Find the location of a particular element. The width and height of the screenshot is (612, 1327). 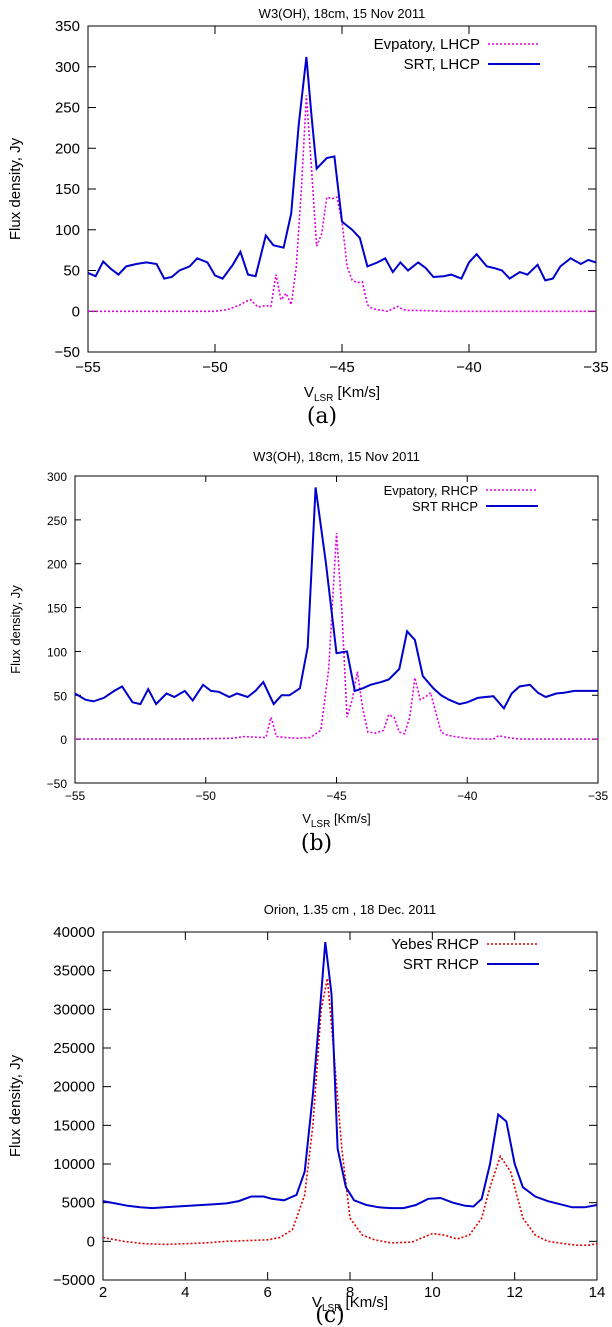

x-tick-label: 14 is located at coordinates (597, 1292).